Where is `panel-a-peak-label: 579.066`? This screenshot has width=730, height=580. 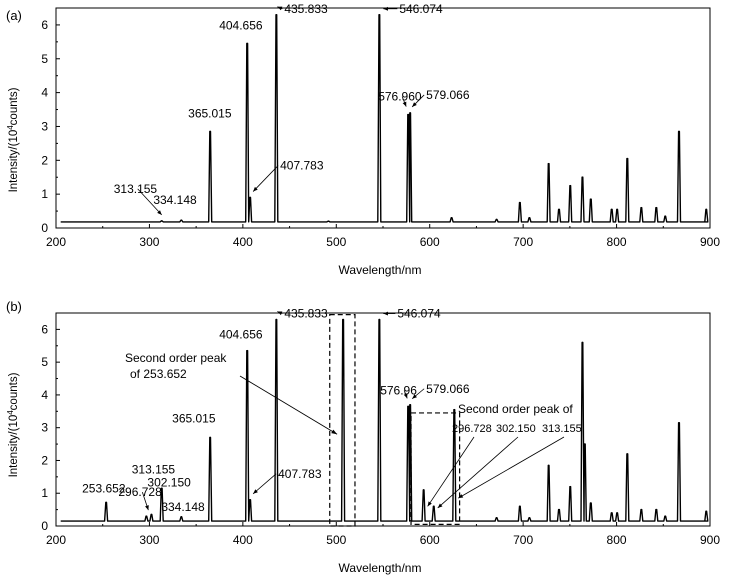 panel-a-peak-label: 579.066 is located at coordinates (448, 95).